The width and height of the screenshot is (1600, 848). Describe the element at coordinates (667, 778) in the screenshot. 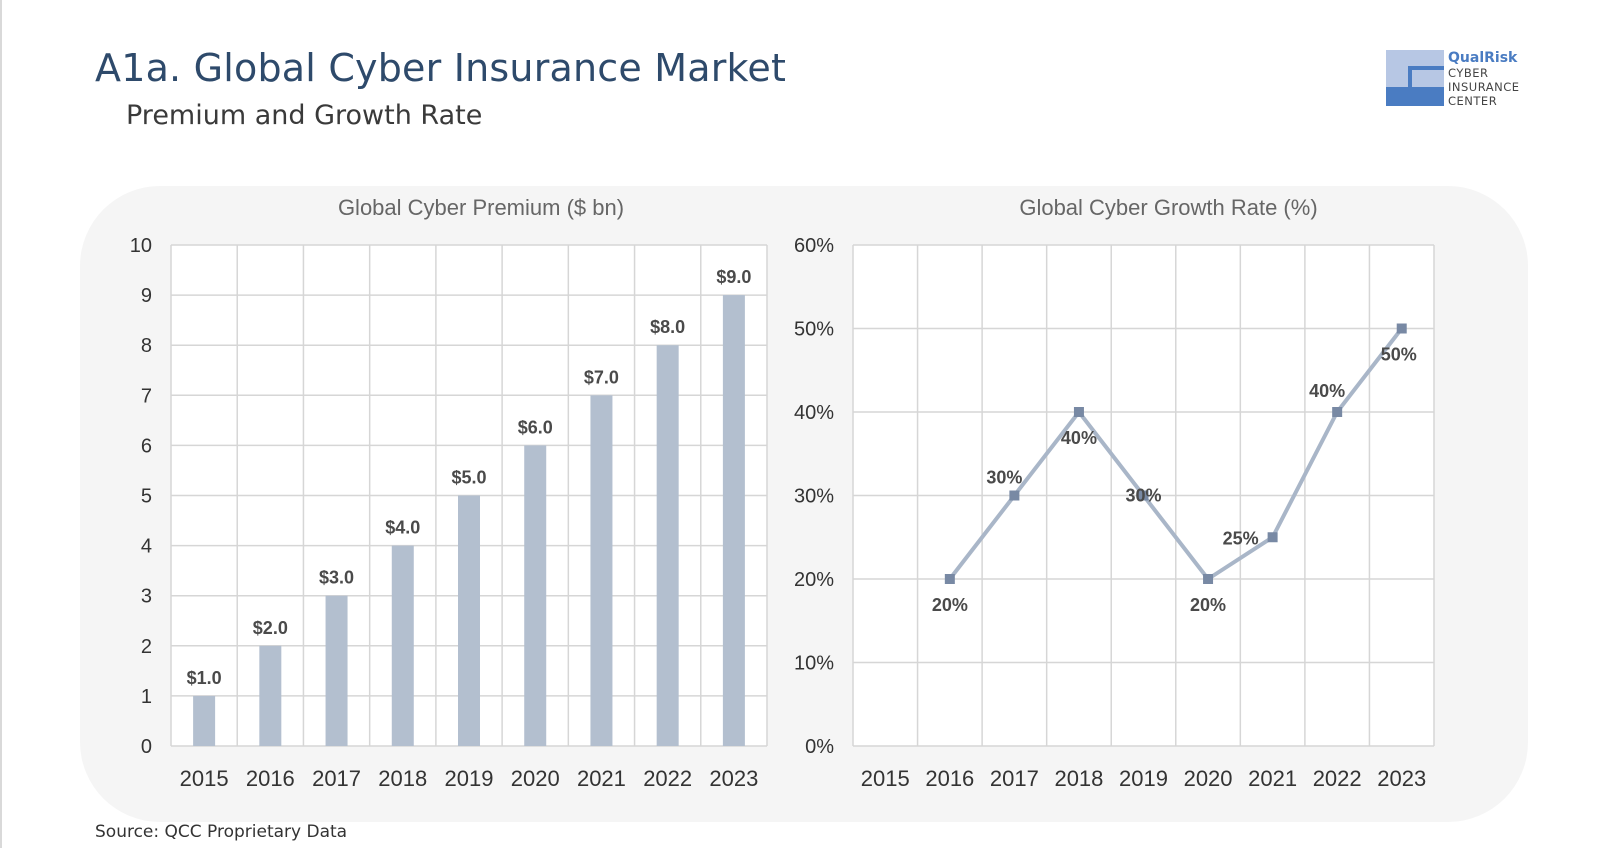

I see `bar-xtick-label: 2022` at that location.